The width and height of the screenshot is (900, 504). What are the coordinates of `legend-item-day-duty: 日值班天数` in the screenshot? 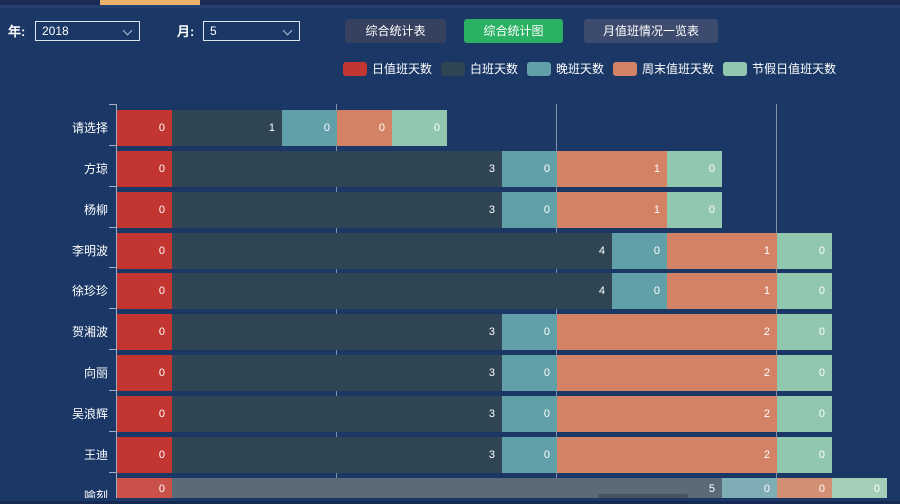 It's located at (387, 68).